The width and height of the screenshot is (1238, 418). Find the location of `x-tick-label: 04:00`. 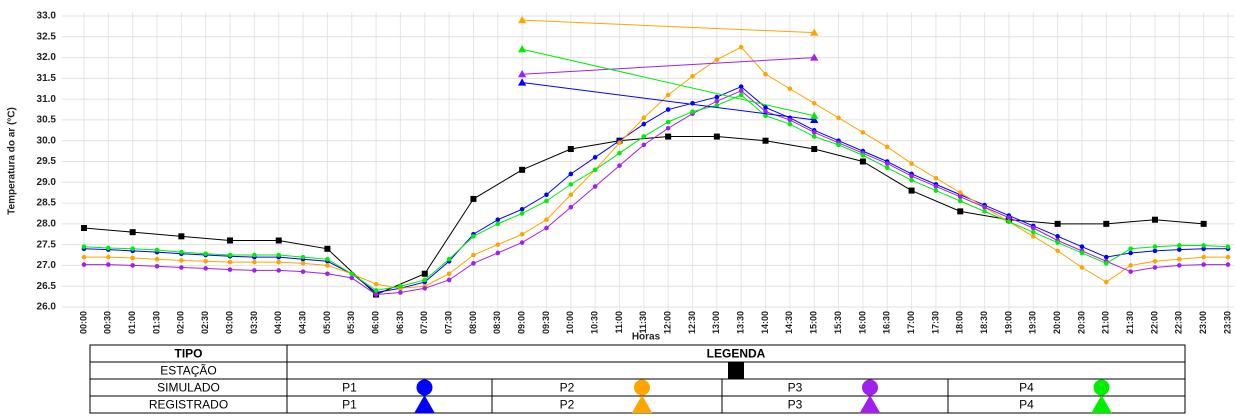

x-tick-label: 04:00 is located at coordinates (278, 322).